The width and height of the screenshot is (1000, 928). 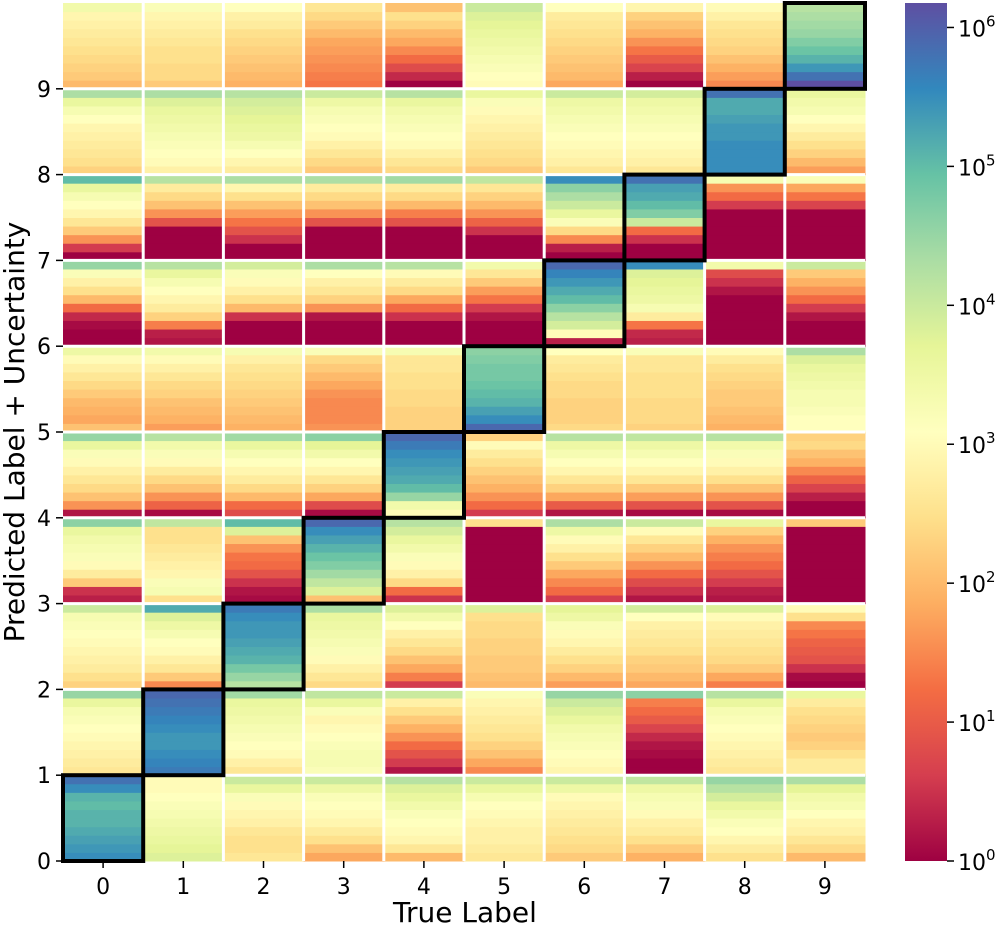 I want to click on x-axis-ticks: 0 1 2 3 4 5 6 7 8 9, so click(x=464, y=880).